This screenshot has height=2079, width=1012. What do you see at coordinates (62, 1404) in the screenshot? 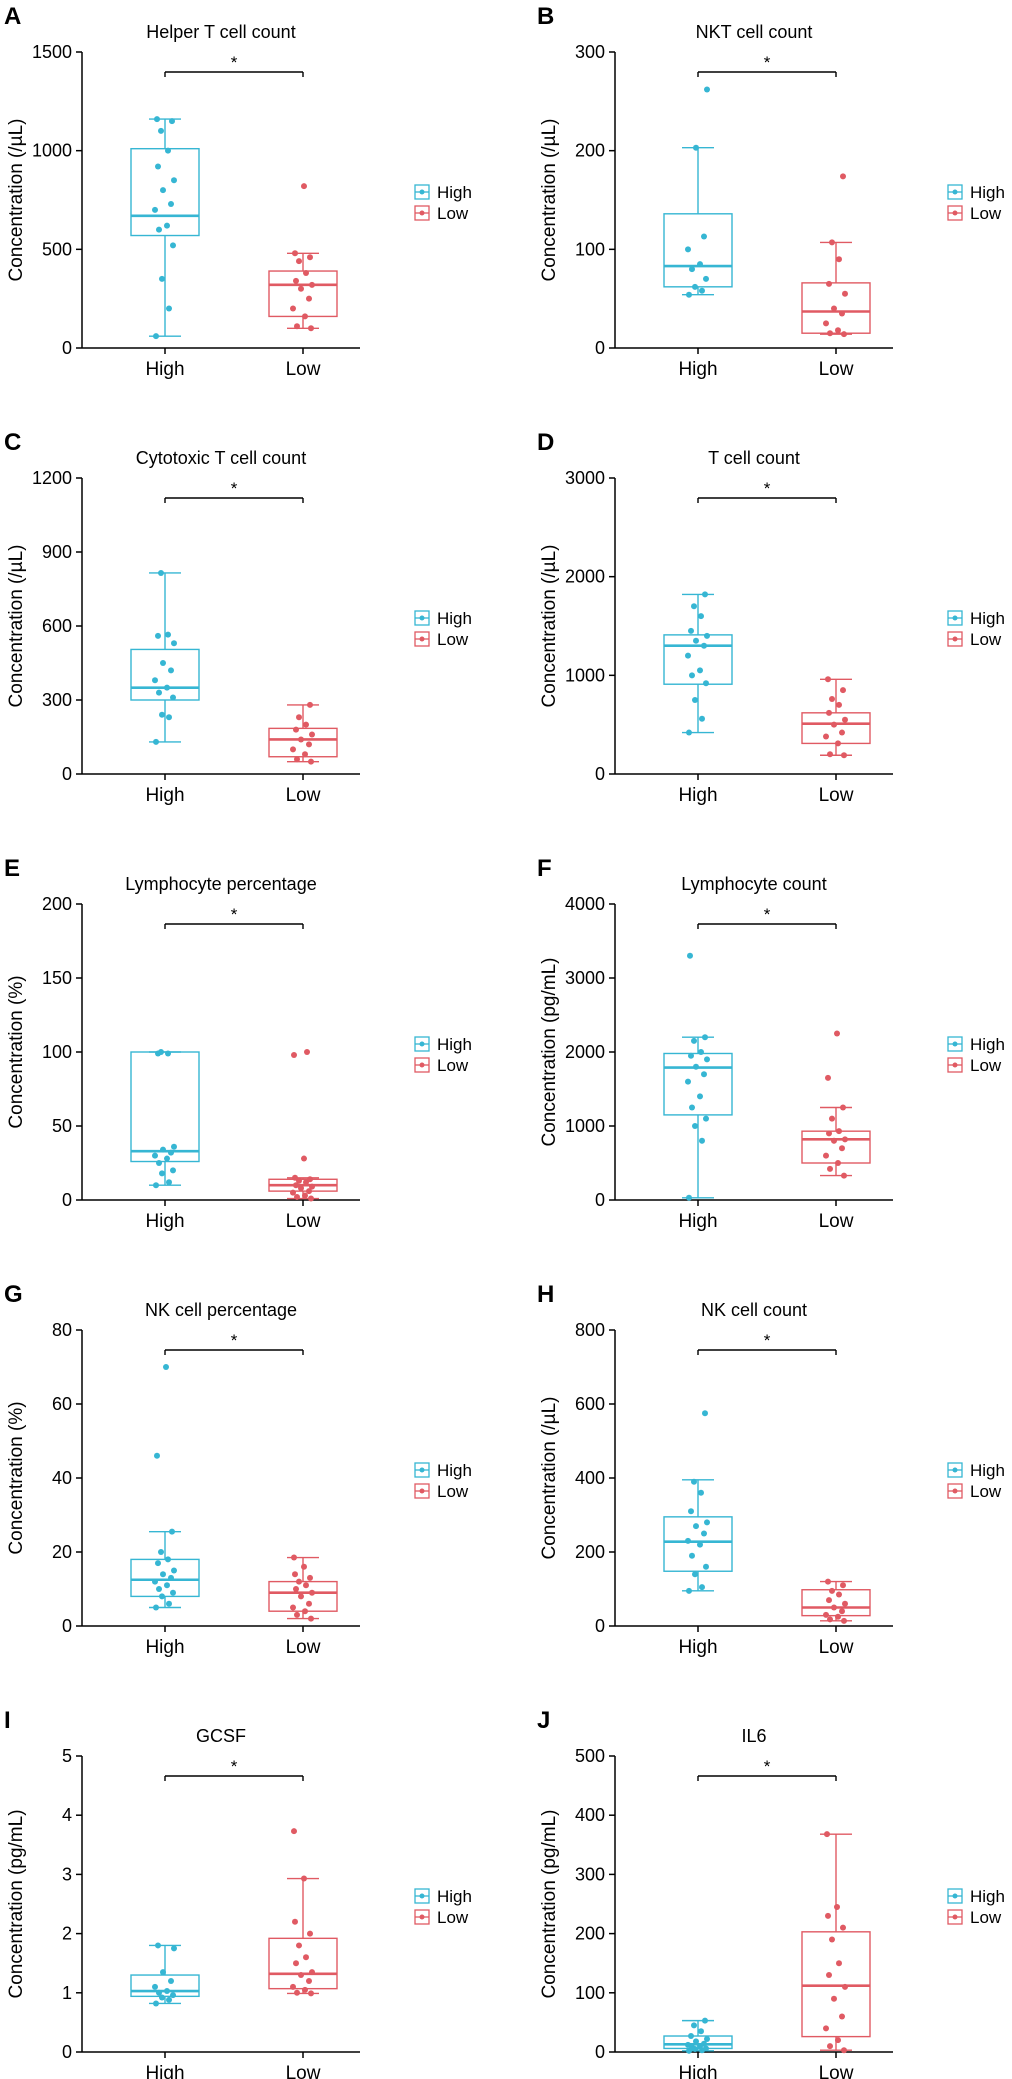
I see `y-tick-label: 60` at bounding box center [62, 1404].